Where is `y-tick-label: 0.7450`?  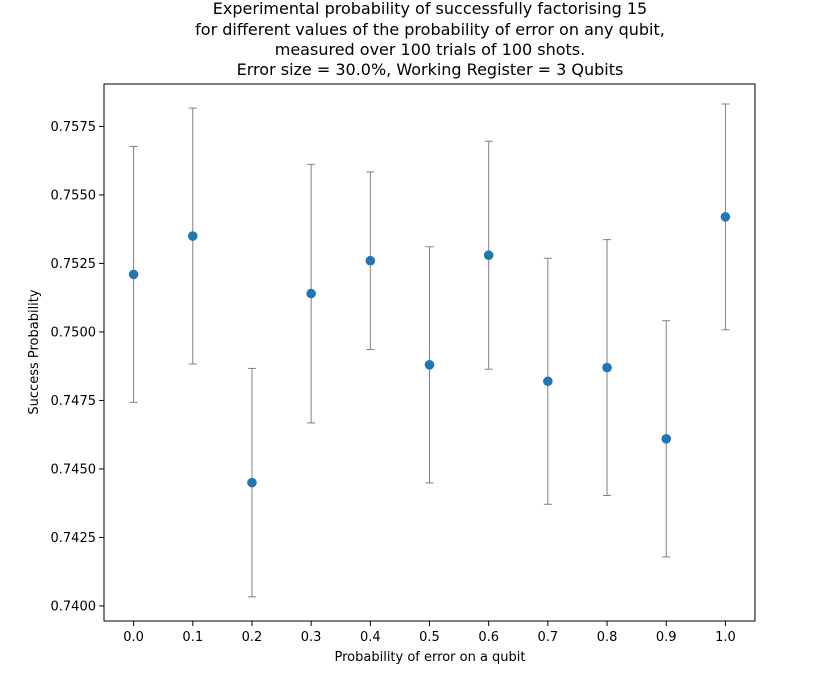 y-tick-label: 0.7450 is located at coordinates (74, 469).